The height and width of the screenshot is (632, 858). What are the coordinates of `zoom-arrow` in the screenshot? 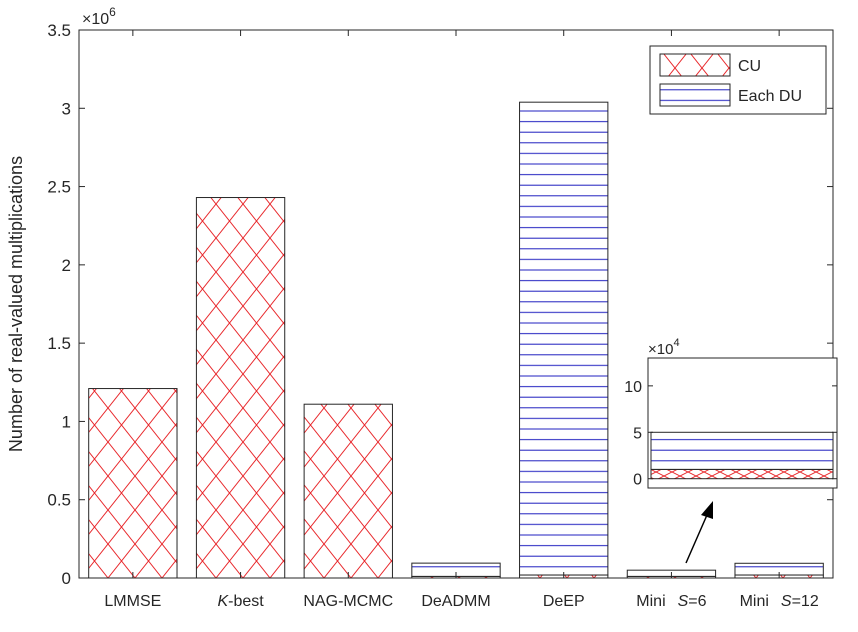 It's located at (699, 532).